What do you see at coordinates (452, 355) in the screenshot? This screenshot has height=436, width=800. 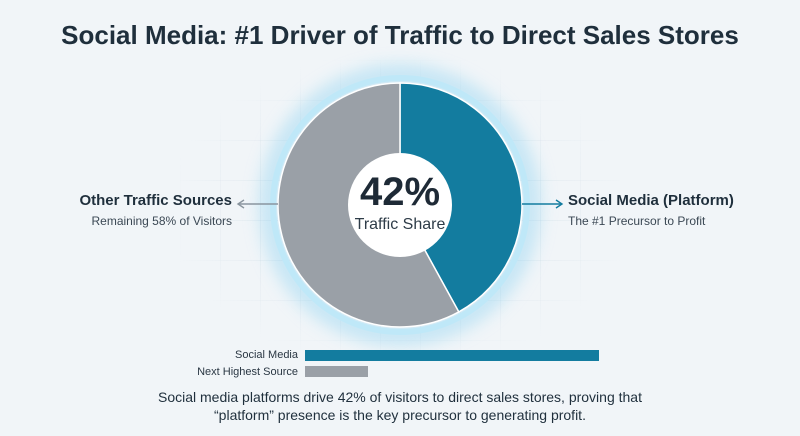 I see `bar-social-media` at bounding box center [452, 355].